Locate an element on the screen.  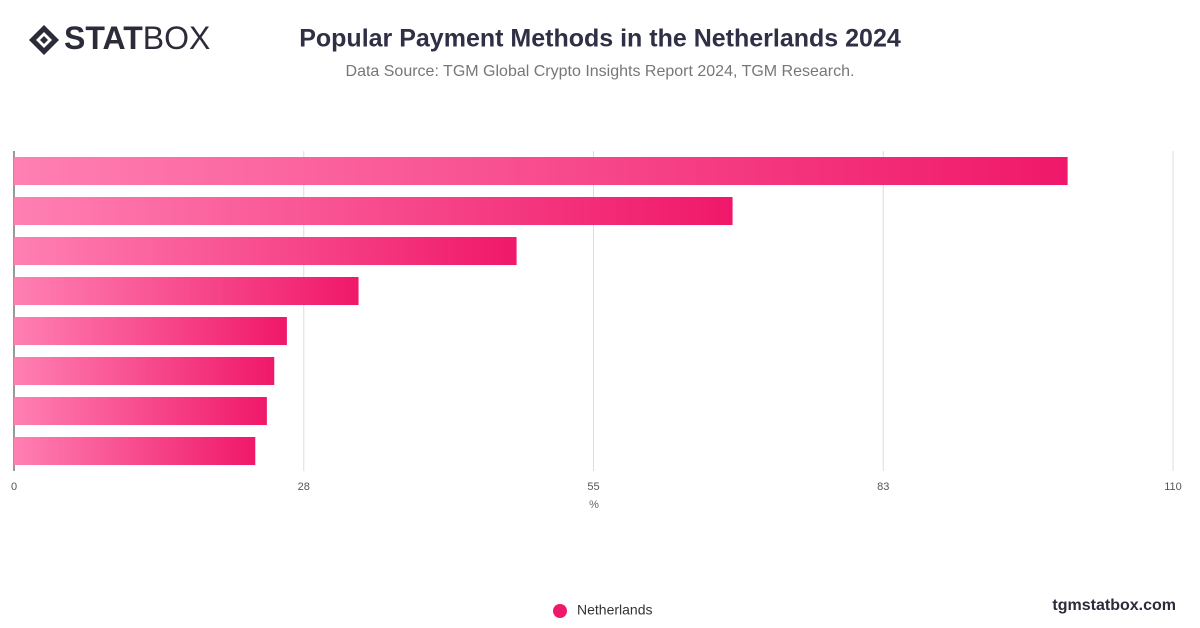
x-tick-label: 55 is located at coordinates (593, 487).